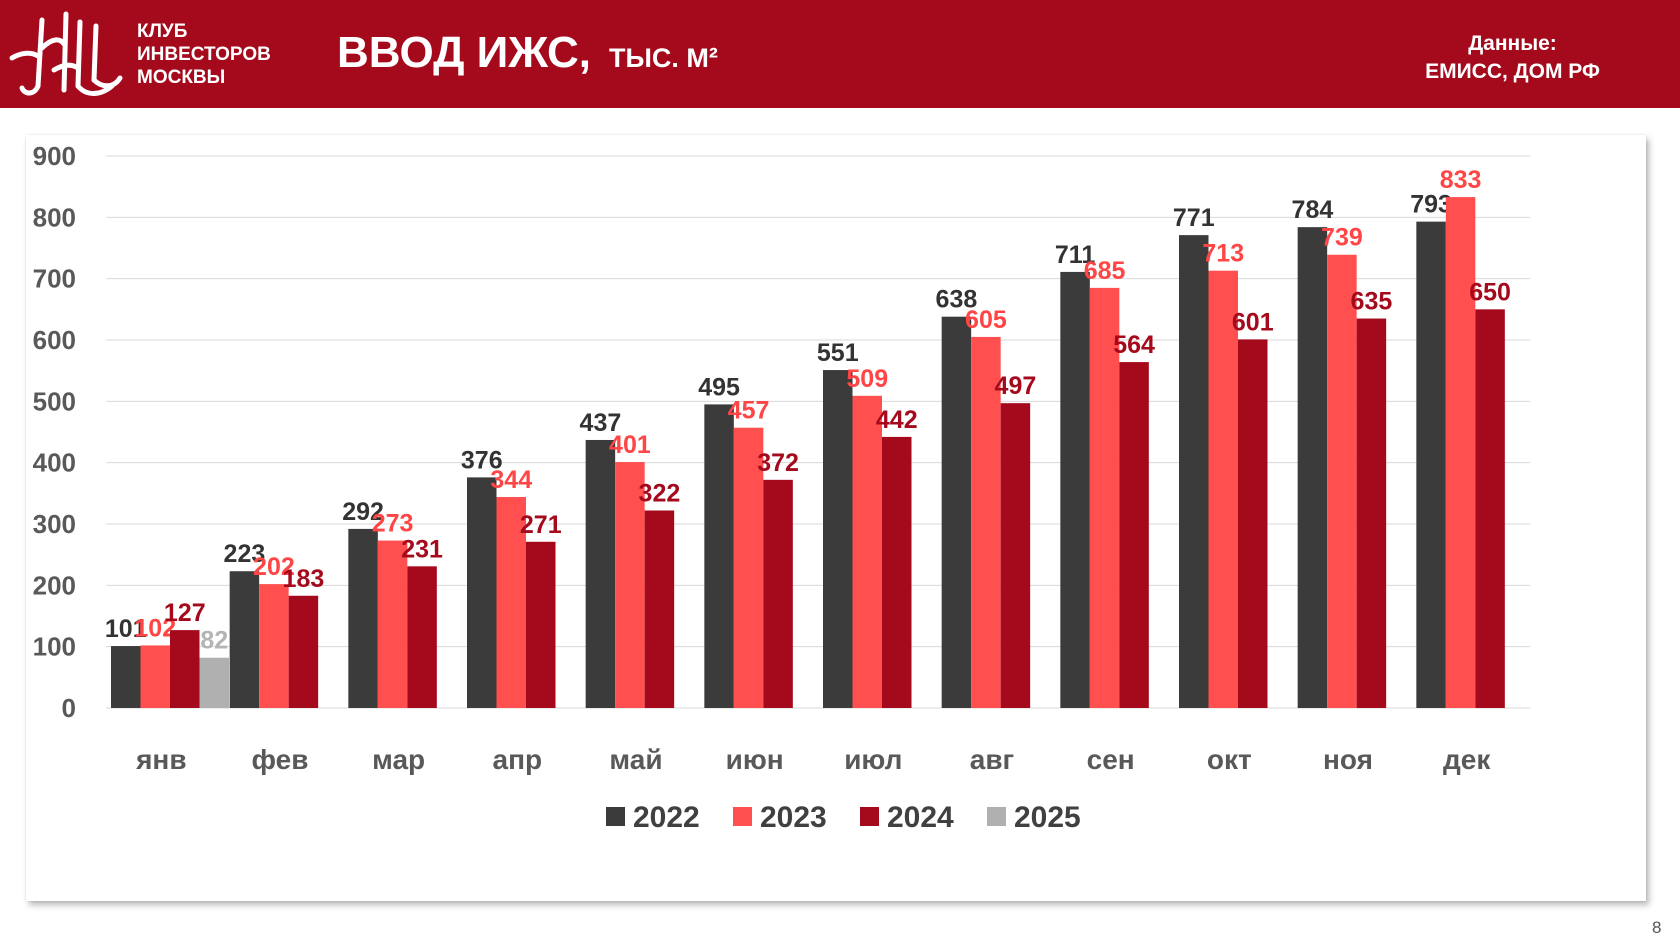  Describe the element at coordinates (867, 379) in the screenshot. I see `data-label-2023: 509` at that location.